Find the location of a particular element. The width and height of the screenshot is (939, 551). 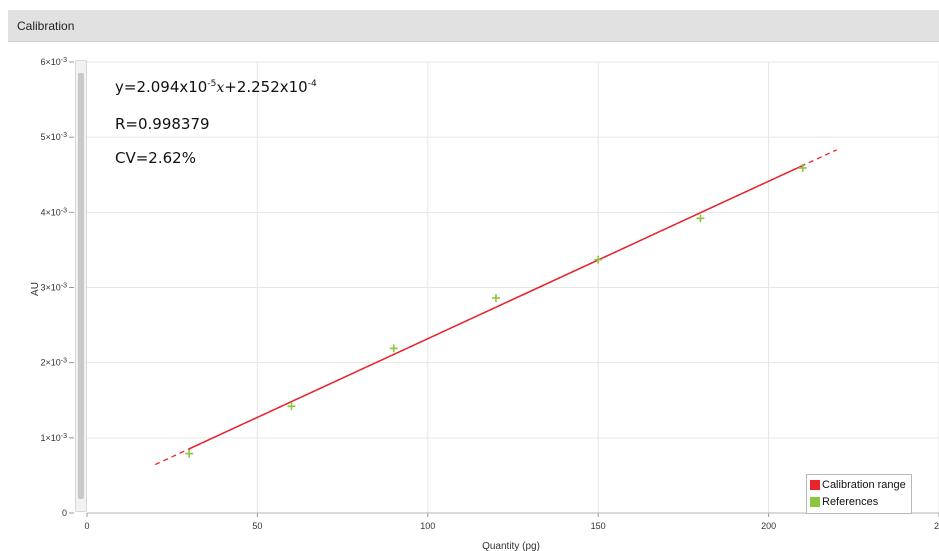

equation-annotation: y=2.094x10-5x+2.252x10-4 is located at coordinates (216, 87).